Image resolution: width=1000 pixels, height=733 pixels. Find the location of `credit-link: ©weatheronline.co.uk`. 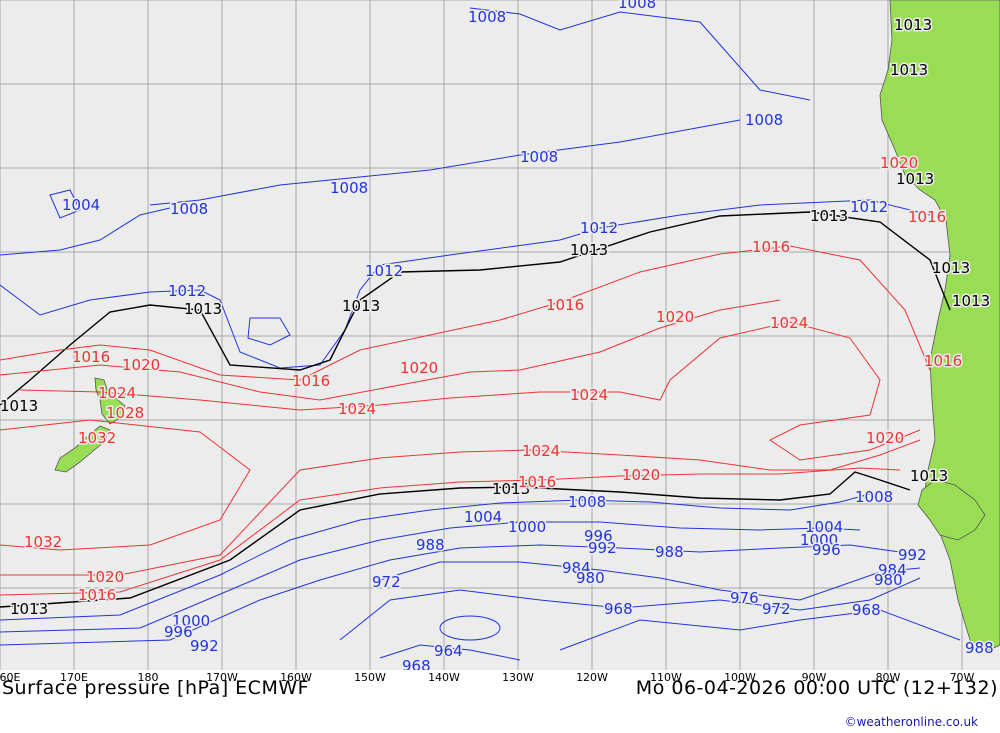

credit-link: ©weatheronline.co.uk is located at coordinates (911, 722).